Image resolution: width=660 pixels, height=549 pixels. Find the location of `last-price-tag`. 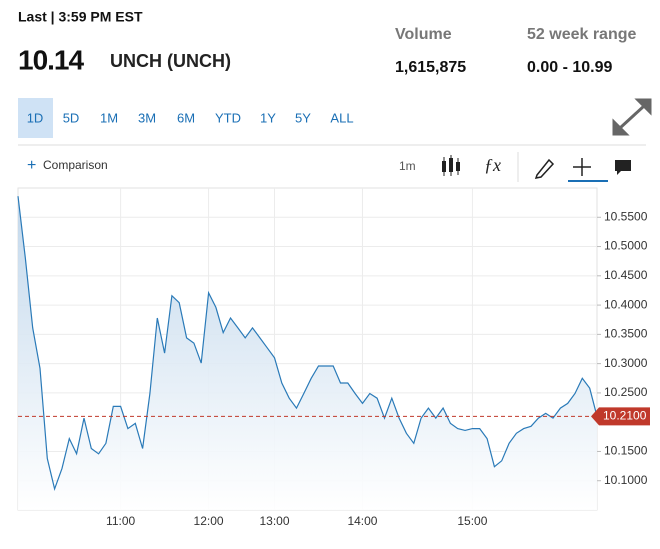

last-price-tag is located at coordinates (620, 416).